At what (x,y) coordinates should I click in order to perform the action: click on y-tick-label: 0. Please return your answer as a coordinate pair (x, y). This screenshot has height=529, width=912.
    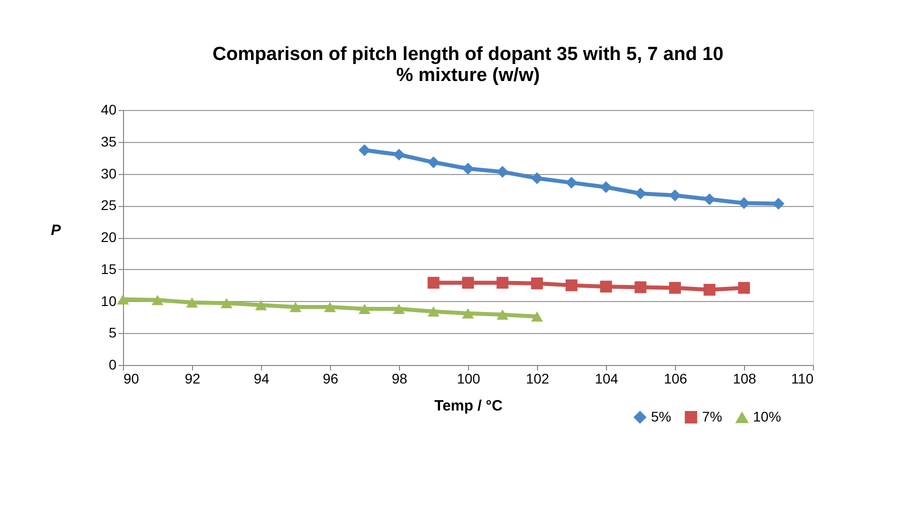
    Looking at the image, I should click on (112, 364).